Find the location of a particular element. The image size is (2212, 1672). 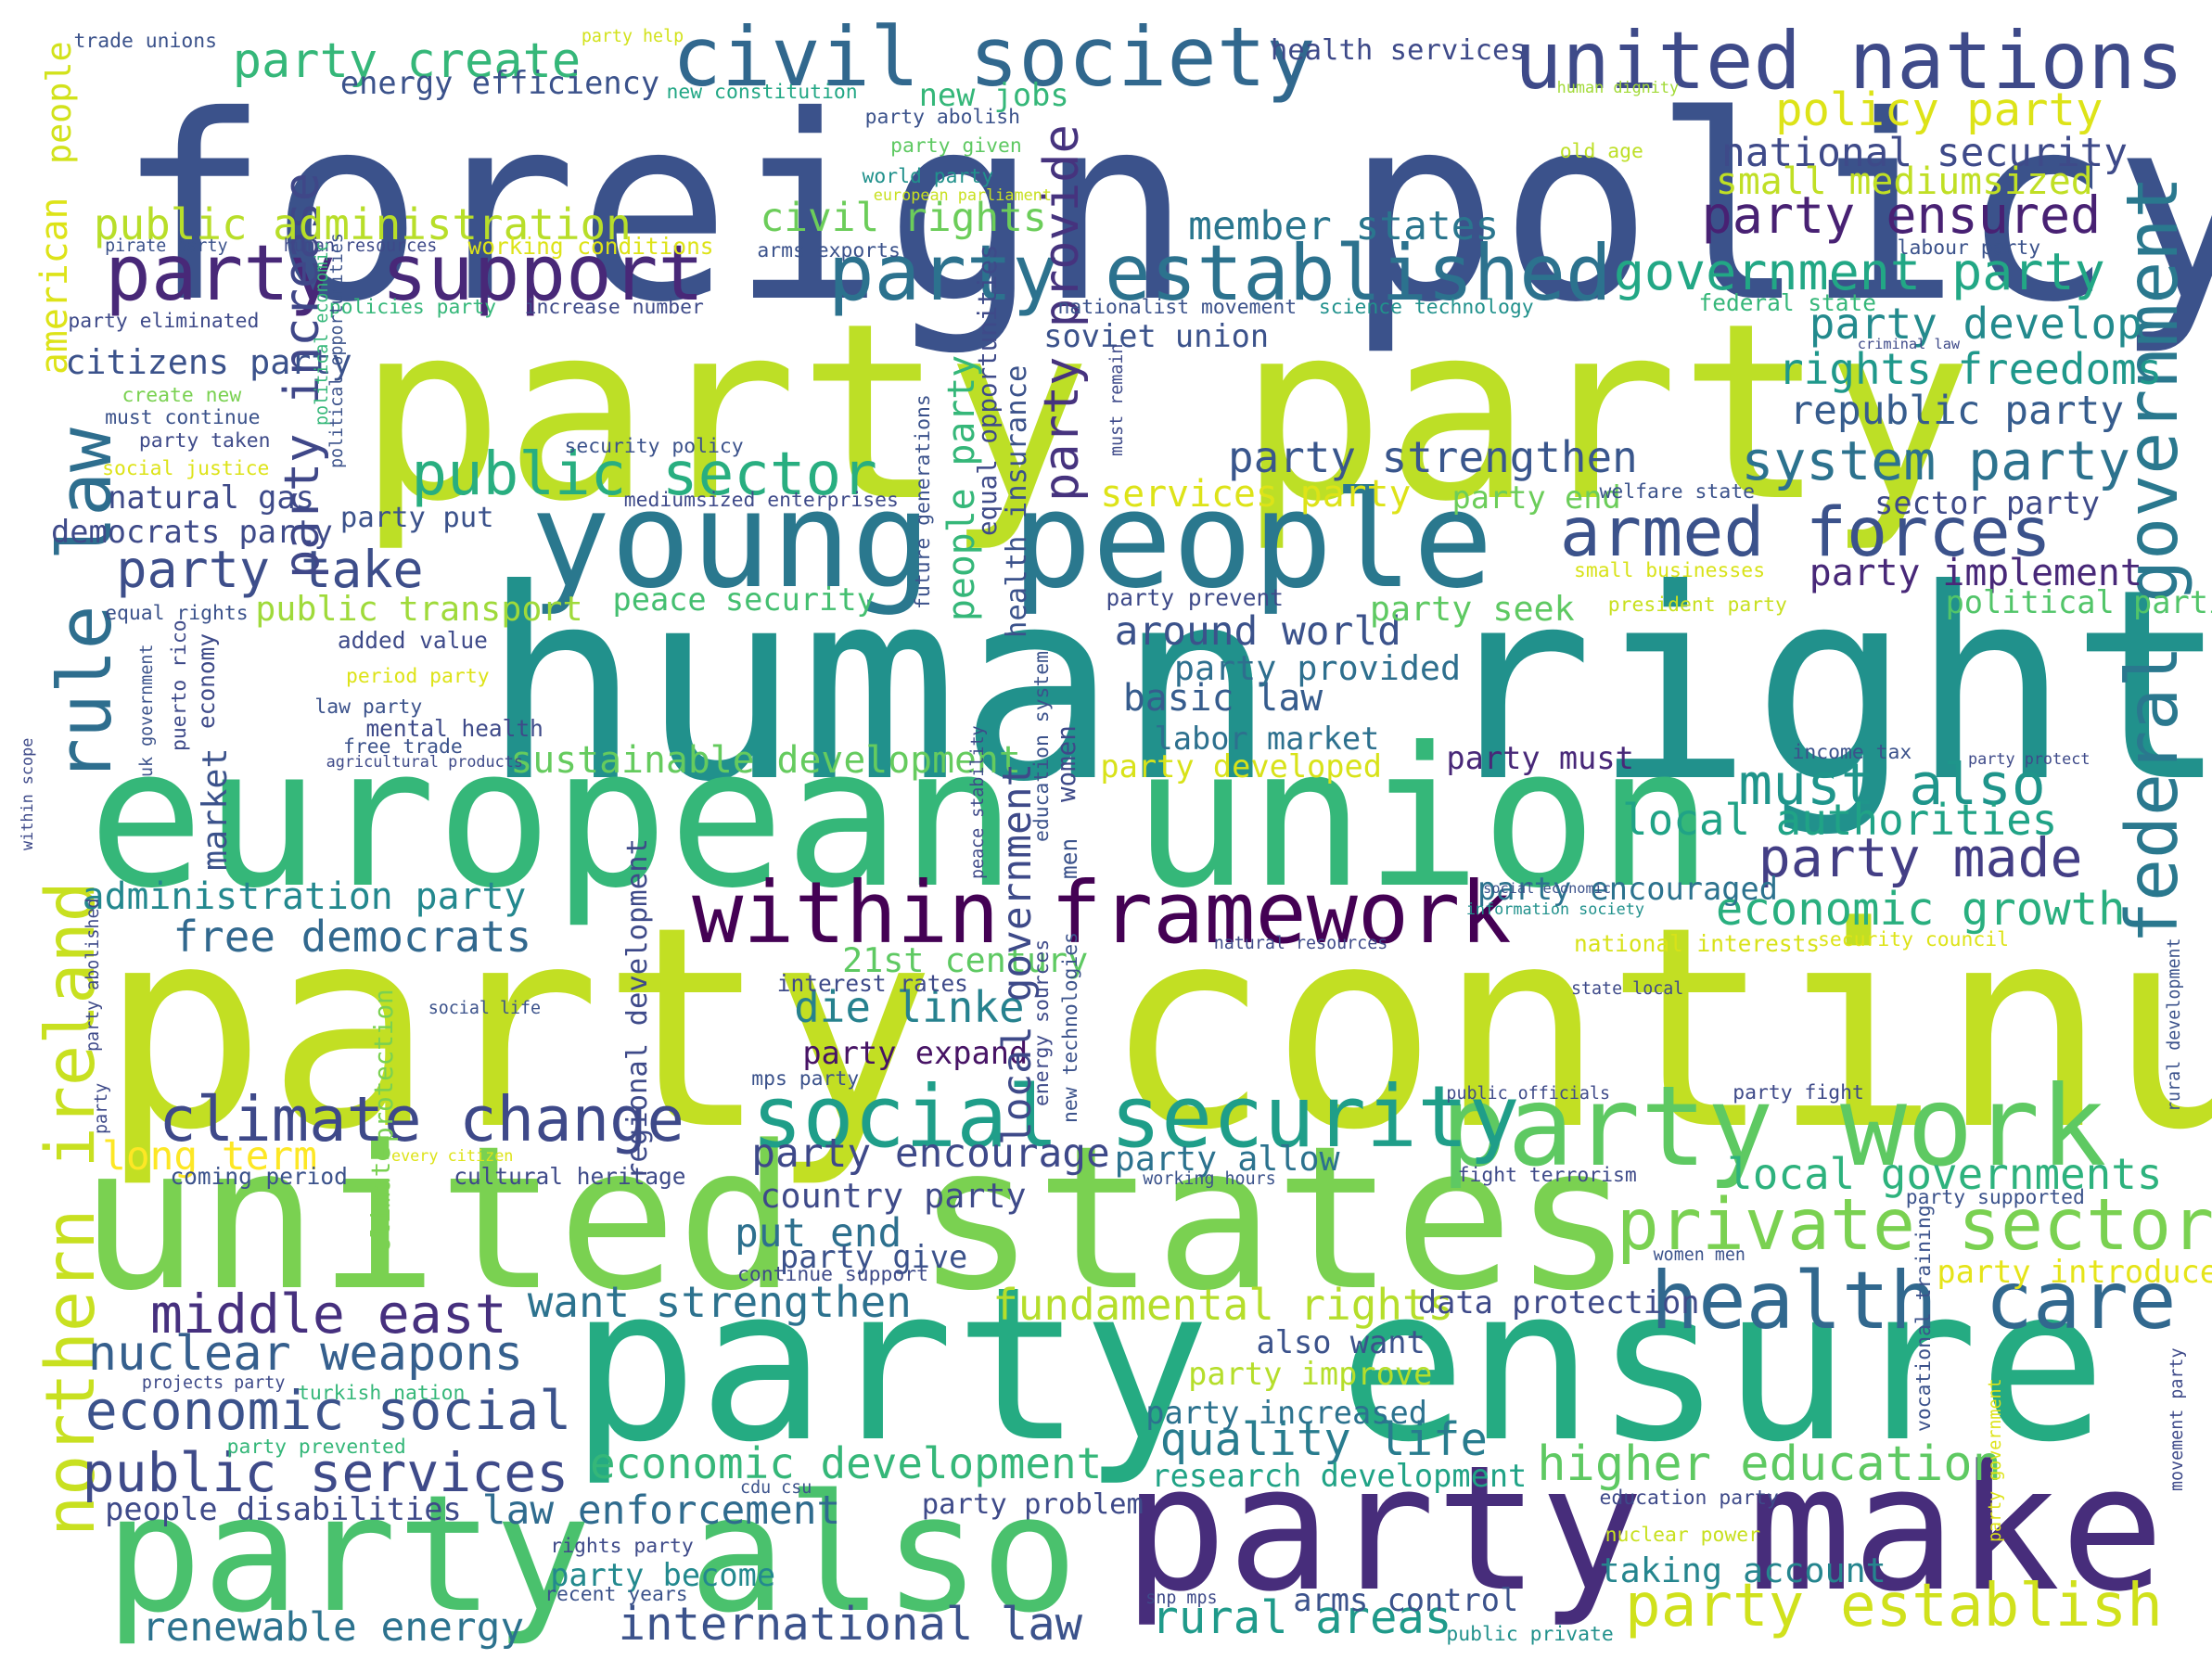

word-public-transport: public transport is located at coordinates (419, 609).